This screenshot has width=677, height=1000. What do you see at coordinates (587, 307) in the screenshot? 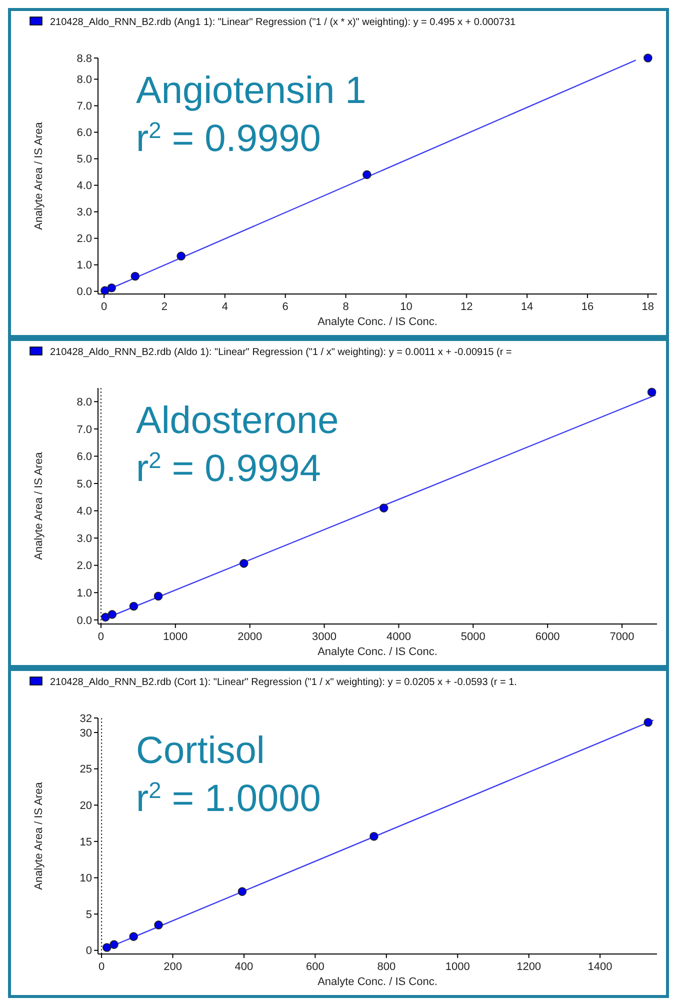
I see `x-tick-label: 16` at bounding box center [587, 307].